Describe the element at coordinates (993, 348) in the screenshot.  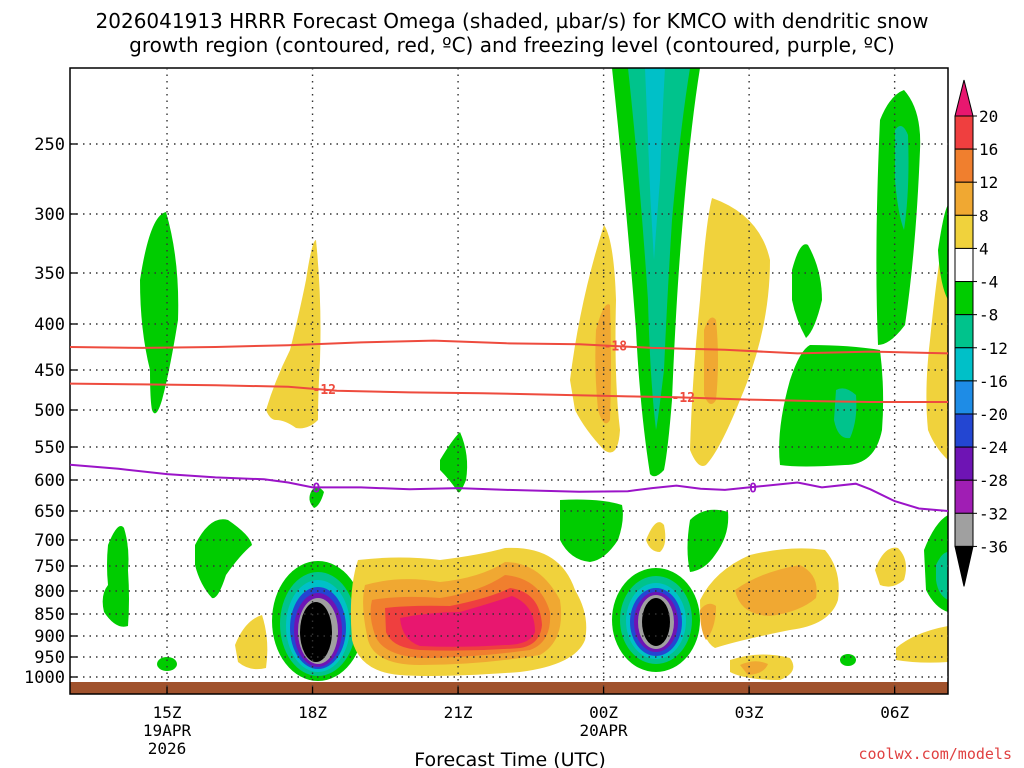
I see `colorbar-label: -12` at that location.